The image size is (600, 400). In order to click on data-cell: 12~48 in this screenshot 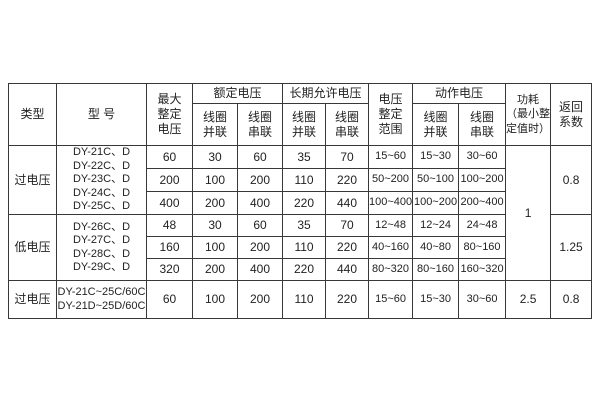, I will do `click(391, 225)`.